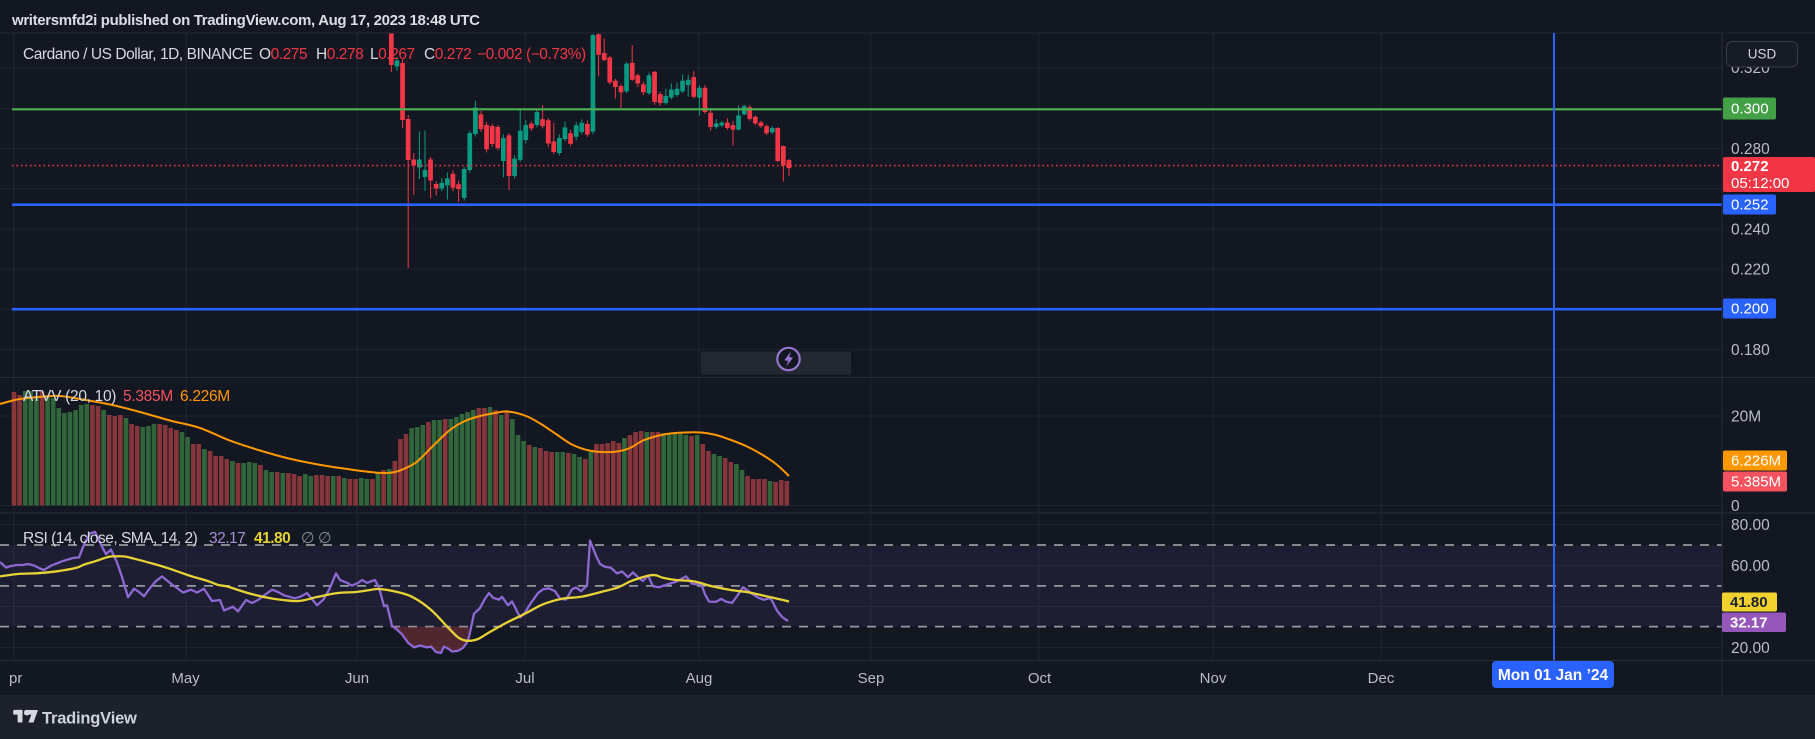  I want to click on svg-text: 0.220, so click(1750, 270).